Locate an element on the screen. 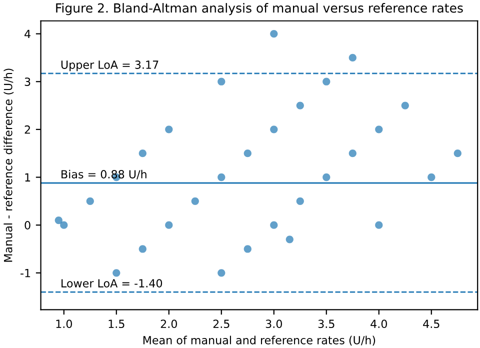 Image resolution: width=480 pixels, height=348 pixels. y-tick-label: -1 is located at coordinates (25, 273).